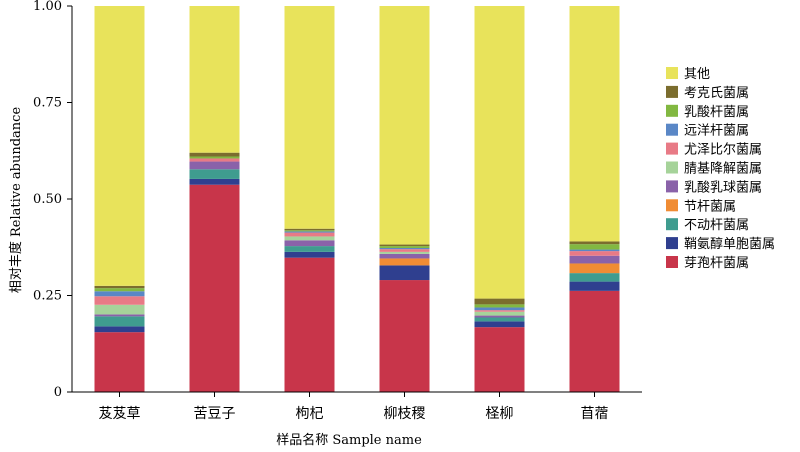 This screenshot has width=800, height=452. What do you see at coordinates (47, 199) in the screenshot?
I see `y-tick-label: 0.50` at bounding box center [47, 199].